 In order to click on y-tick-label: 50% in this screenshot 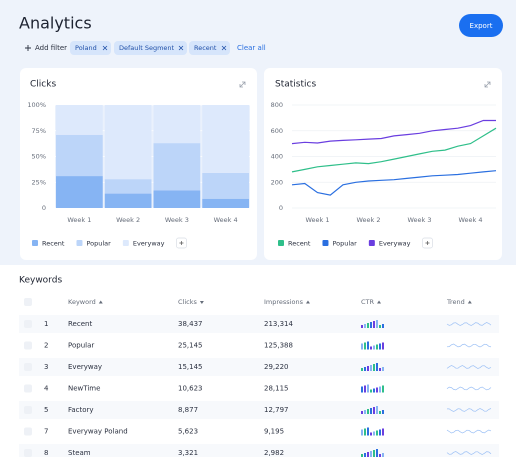, I will do `click(39, 157)`.